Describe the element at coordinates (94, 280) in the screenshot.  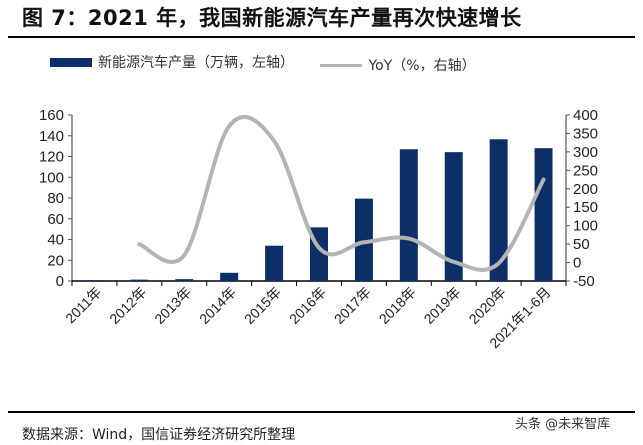
I see `bar-2011年` at that location.